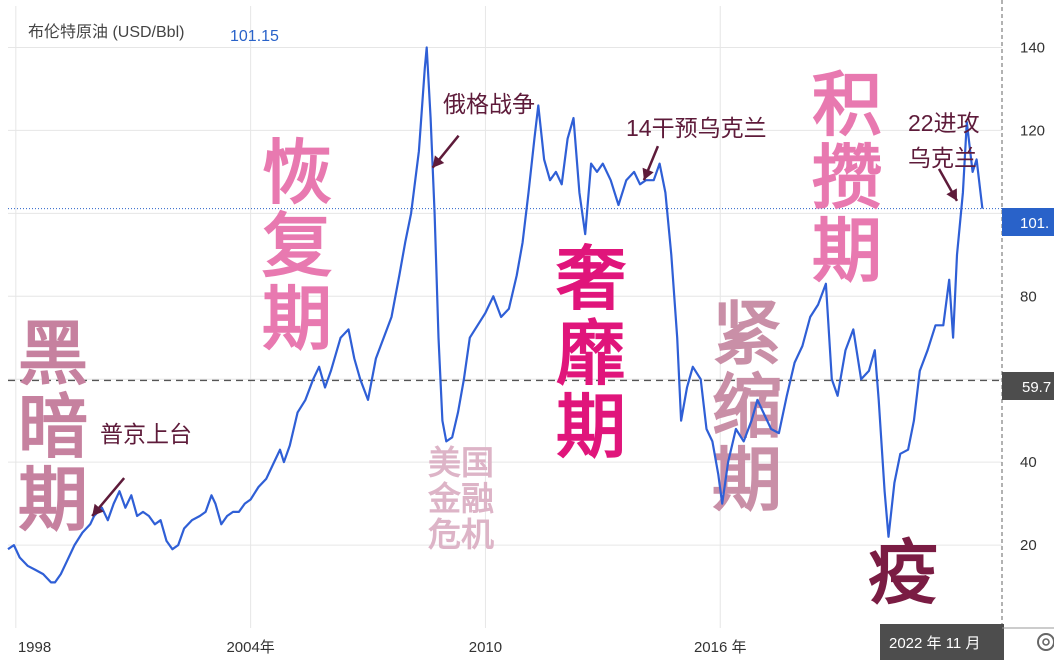 This screenshot has width=1054, height=671. Describe the element at coordinates (747, 480) in the screenshot. I see `phase-tightening-char-3: 期` at that location.